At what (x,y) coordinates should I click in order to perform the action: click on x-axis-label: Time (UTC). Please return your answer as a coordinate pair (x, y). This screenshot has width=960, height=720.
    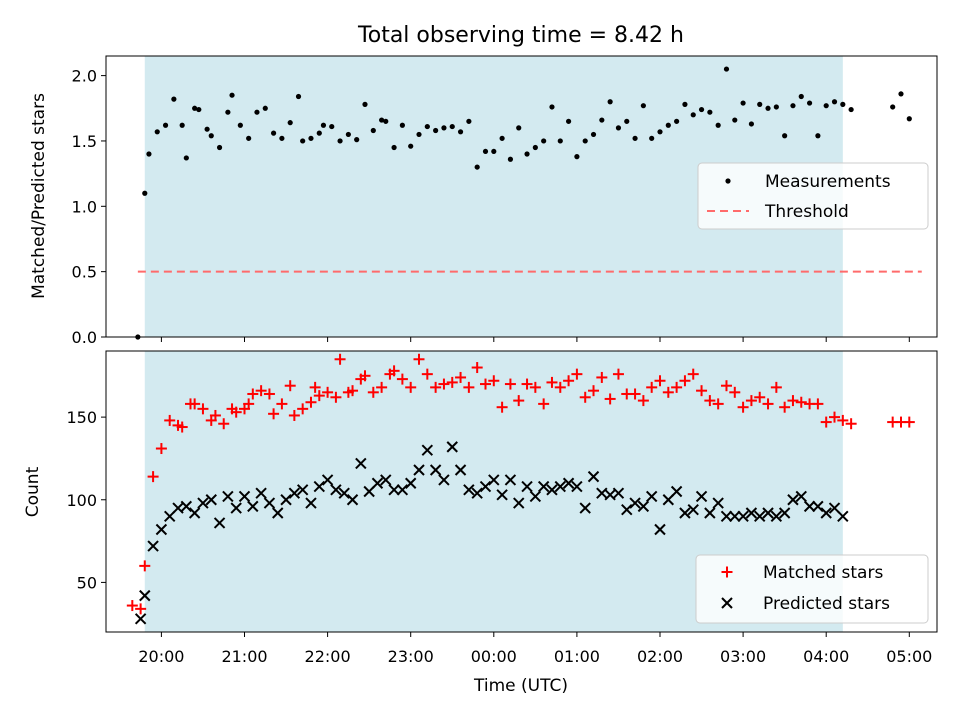
    Looking at the image, I should click on (520, 686).